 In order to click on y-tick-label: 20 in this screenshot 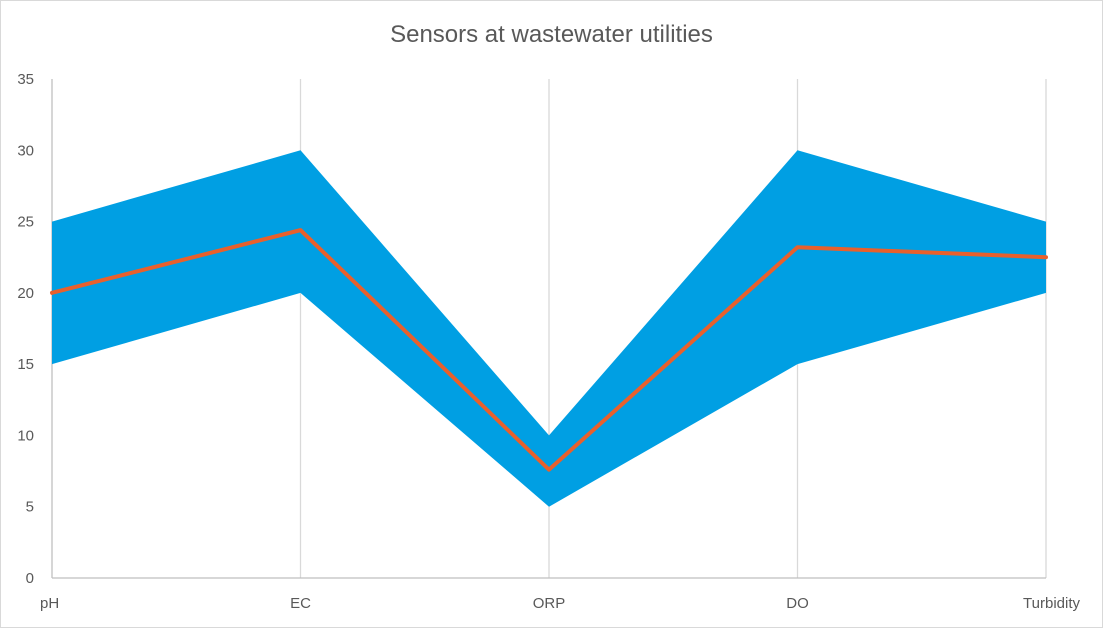, I will do `click(25, 293)`.